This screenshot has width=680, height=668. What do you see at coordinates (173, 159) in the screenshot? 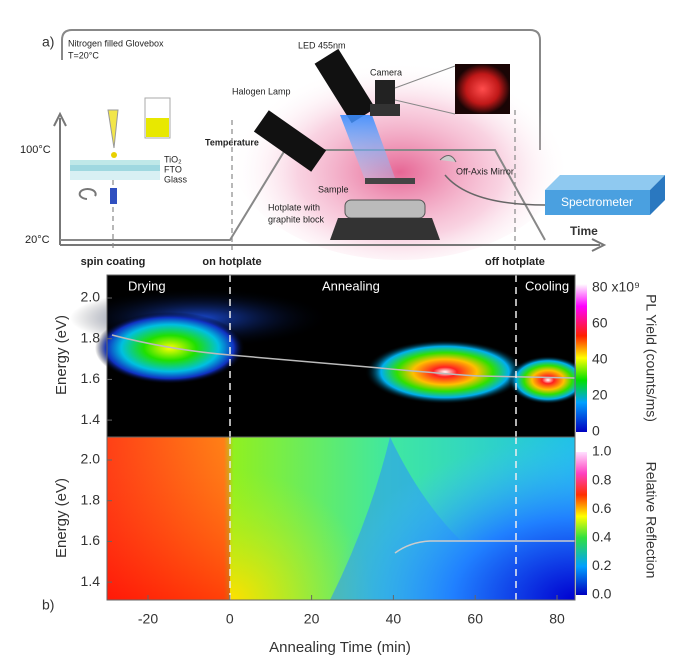
I see `layer-label: TiO₂` at bounding box center [173, 159].